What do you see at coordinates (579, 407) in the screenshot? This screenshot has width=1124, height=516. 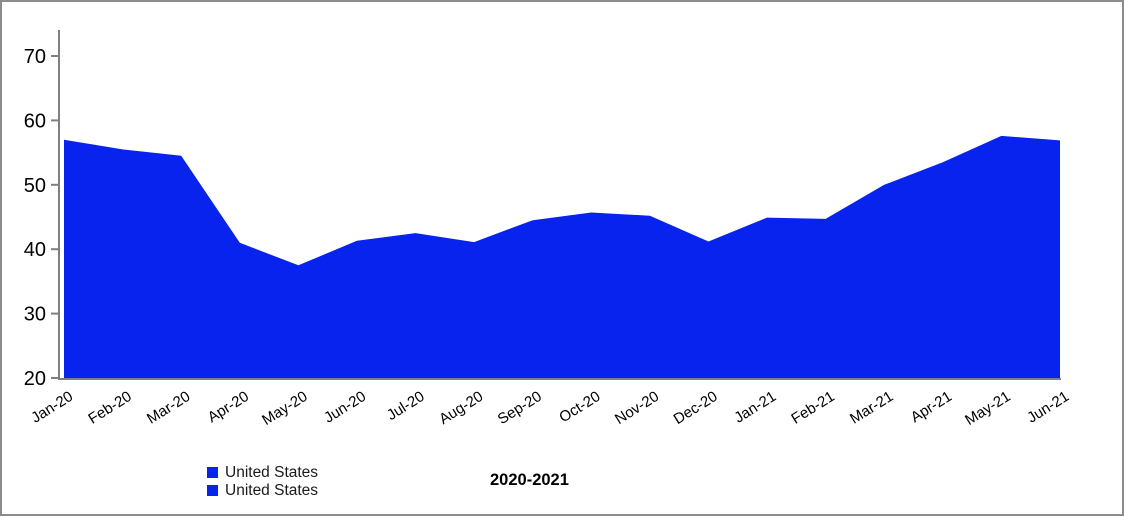 I see `x-axis-tick-label: Oct-20` at bounding box center [579, 407].